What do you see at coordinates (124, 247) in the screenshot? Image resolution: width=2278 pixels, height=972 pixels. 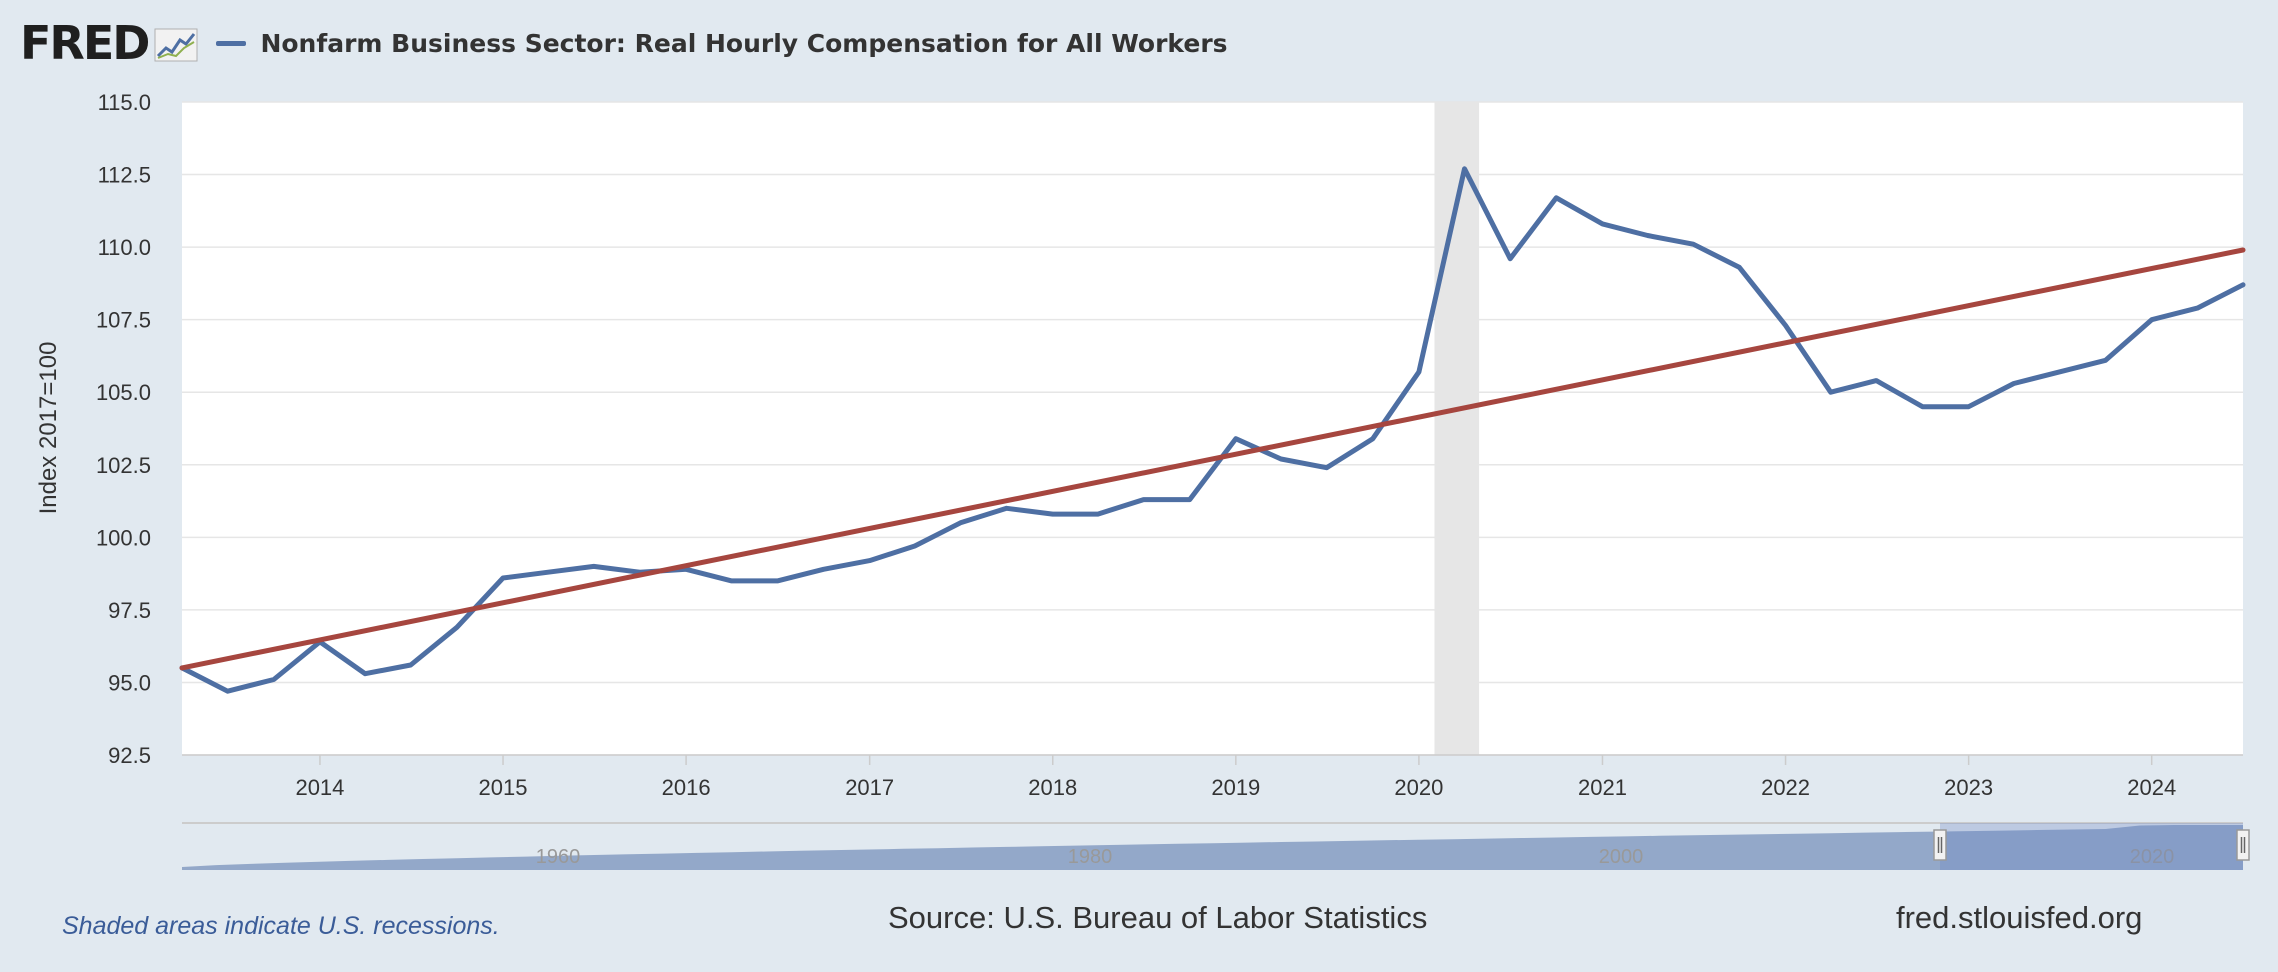 I see `y-tick-label: 110.0` at bounding box center [124, 247].